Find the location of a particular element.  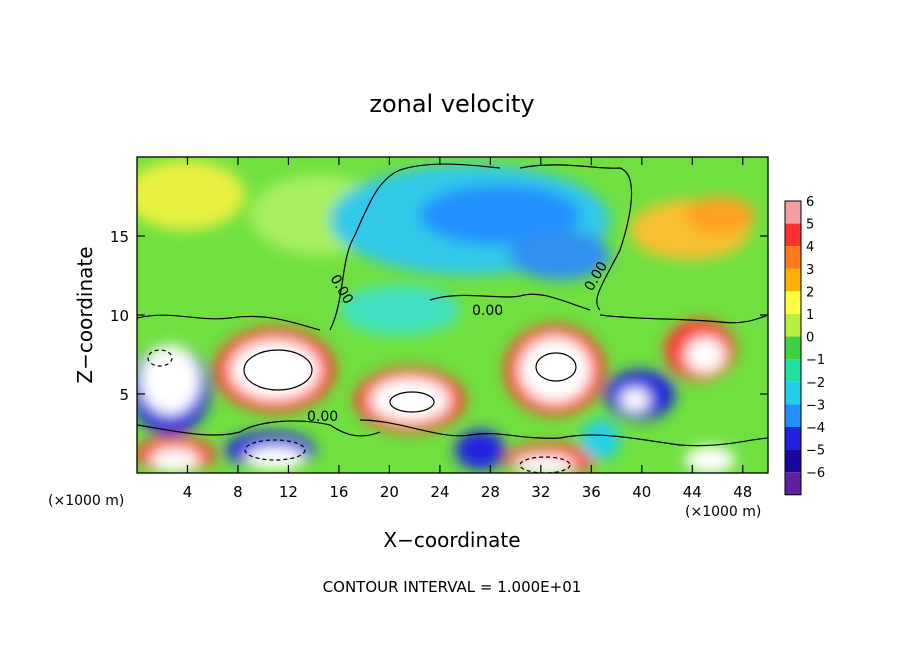

colorbar-tick-label: 5 is located at coordinates (810, 225).